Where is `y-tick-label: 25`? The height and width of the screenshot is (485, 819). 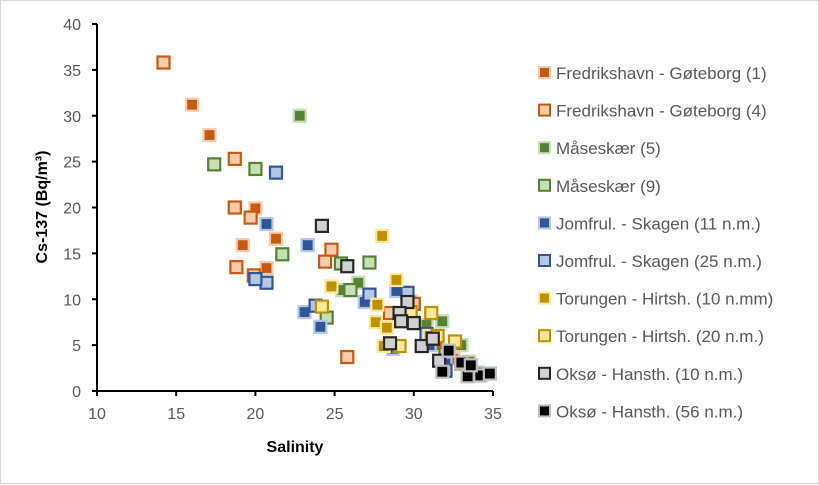
y-tick-label: 25 is located at coordinates (72, 163).